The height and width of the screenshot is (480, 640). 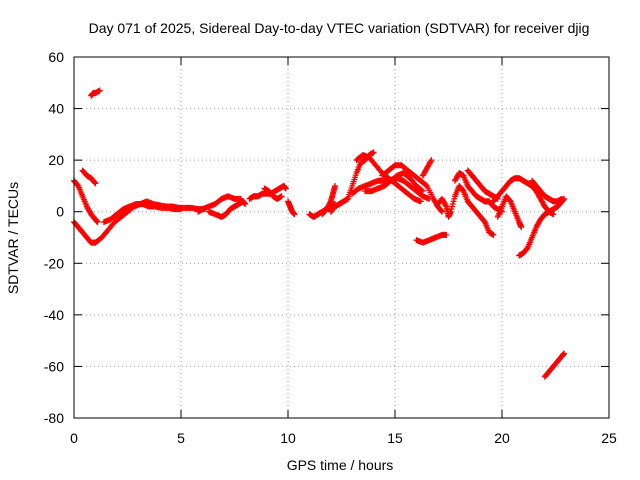 What do you see at coordinates (181, 438) in the screenshot?
I see `x-tick-label: 5` at bounding box center [181, 438].